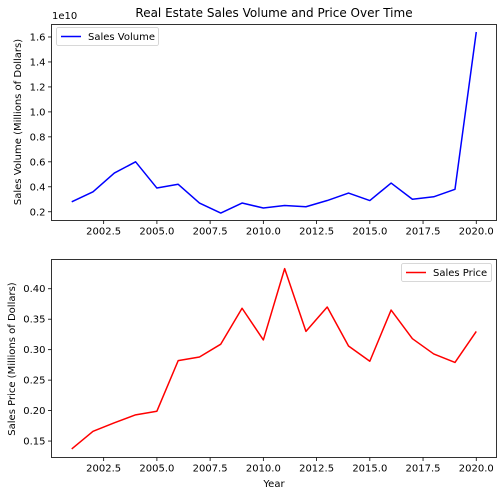  Describe the element at coordinates (273, 484) in the screenshot. I see `x-axis-label: Year` at that location.